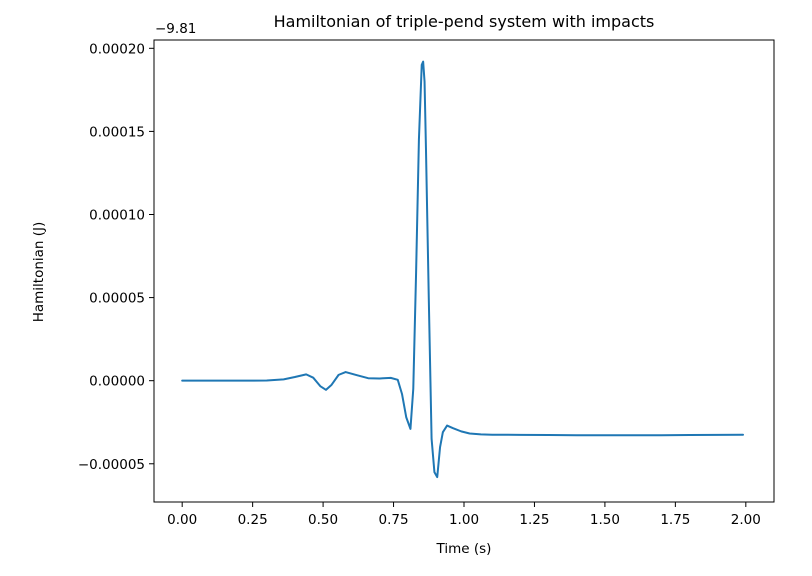  What do you see at coordinates (323, 520) in the screenshot?
I see `x-tick-label: 0.50` at bounding box center [323, 520].